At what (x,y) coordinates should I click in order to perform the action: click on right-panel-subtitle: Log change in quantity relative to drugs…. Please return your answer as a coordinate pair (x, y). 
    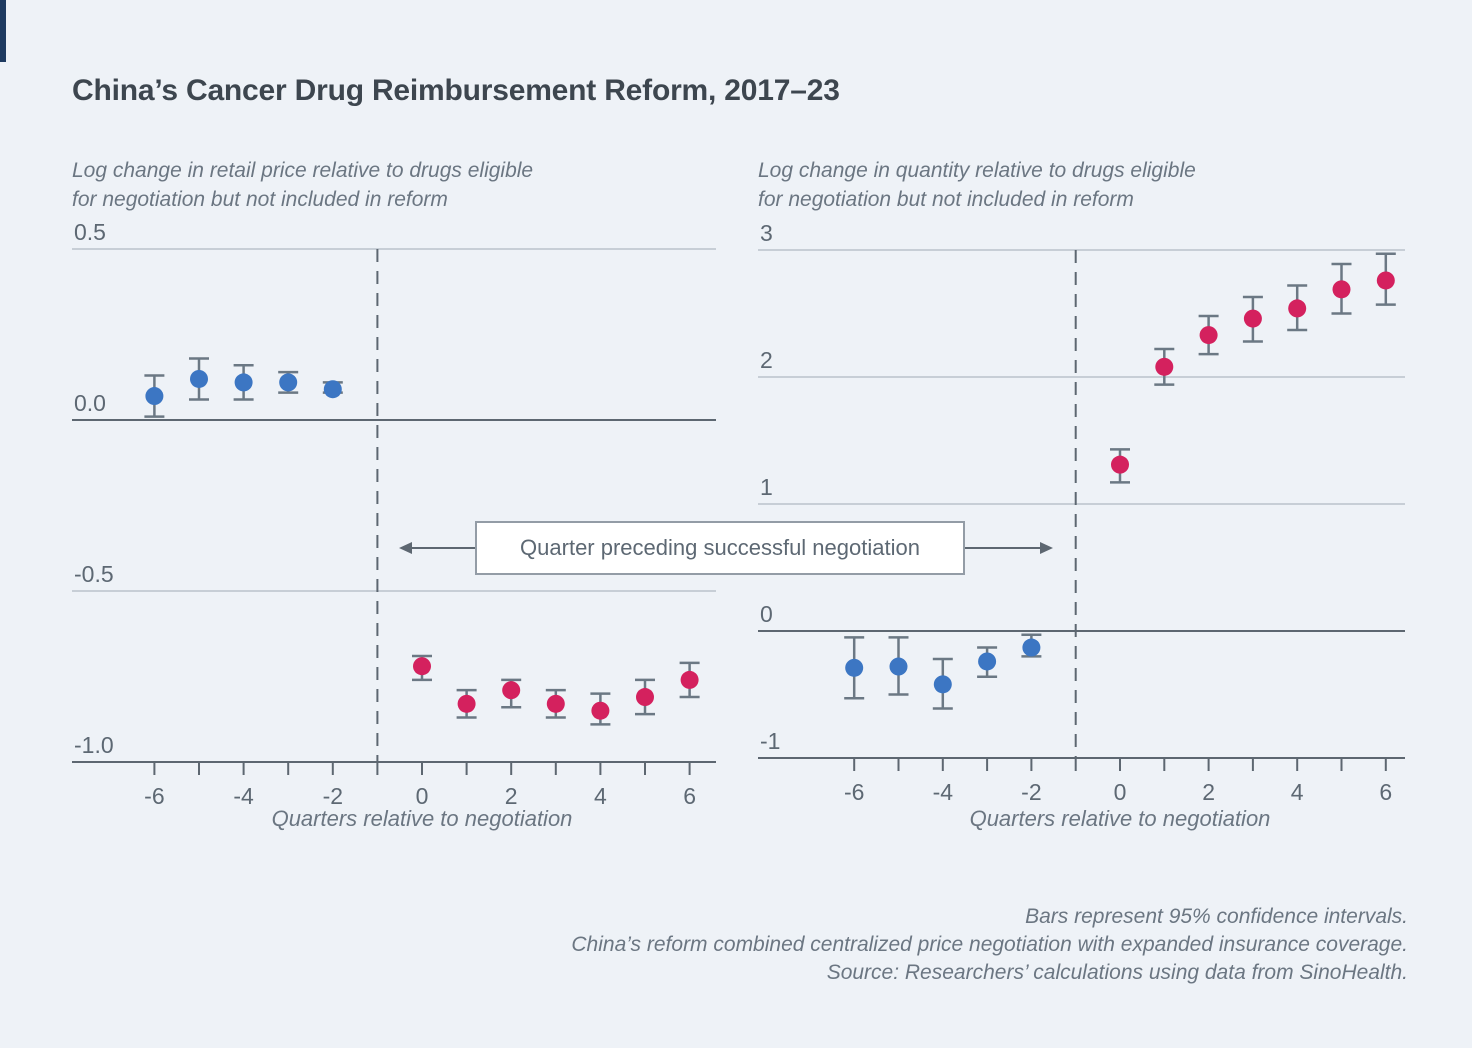
    Looking at the image, I should click on (977, 185).